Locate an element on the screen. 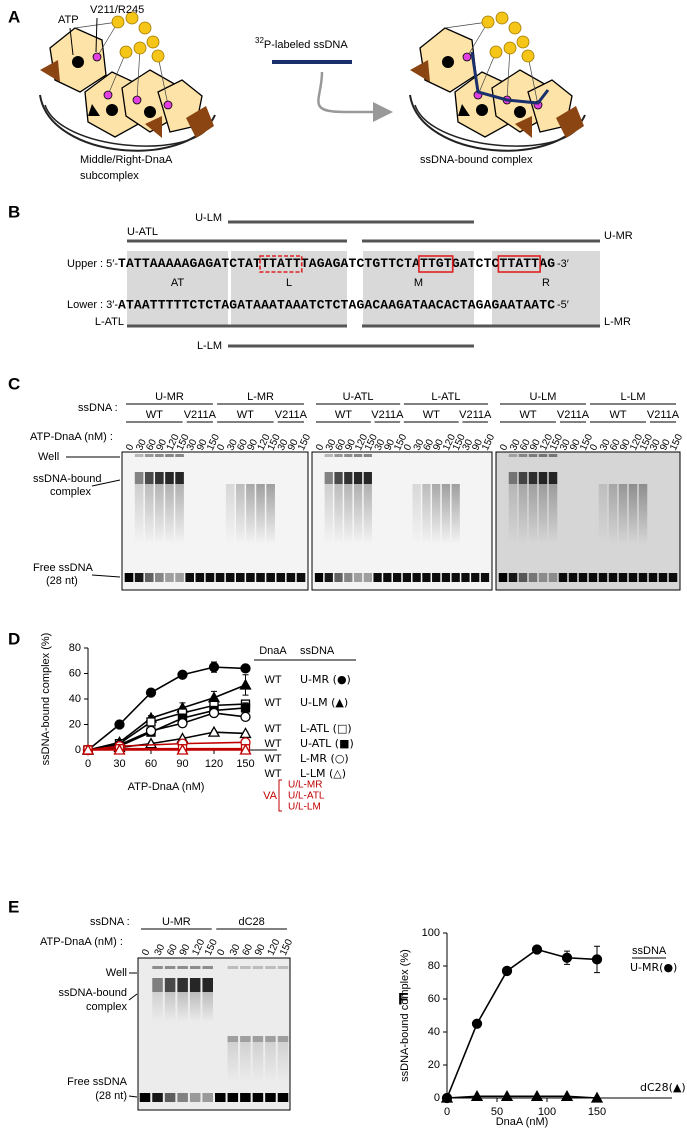 The image size is (687, 1138). complex-label: complex is located at coordinates (106, 1007).